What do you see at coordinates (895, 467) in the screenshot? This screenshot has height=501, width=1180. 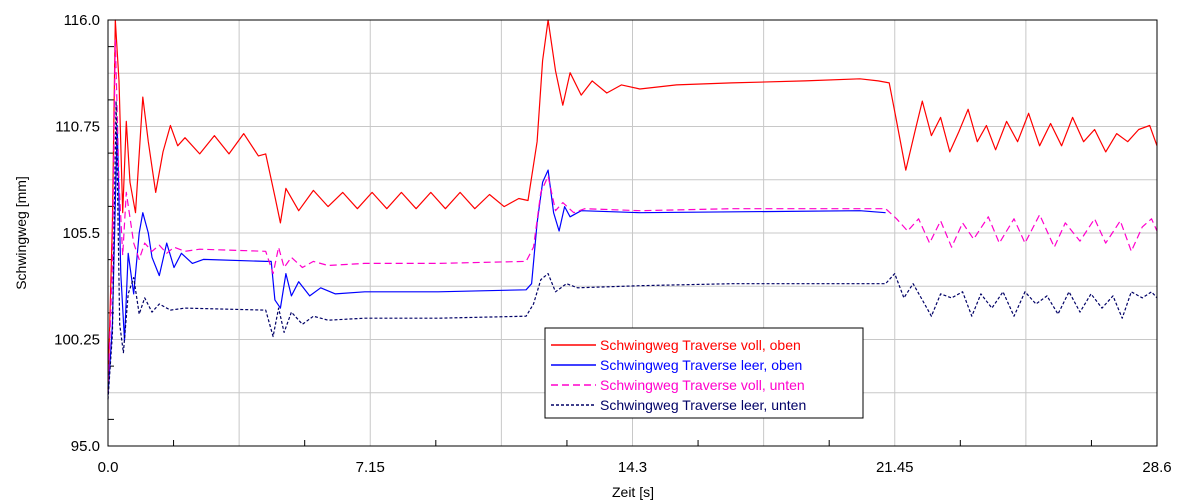 I see `x-tick-label: 21.45` at bounding box center [895, 467].